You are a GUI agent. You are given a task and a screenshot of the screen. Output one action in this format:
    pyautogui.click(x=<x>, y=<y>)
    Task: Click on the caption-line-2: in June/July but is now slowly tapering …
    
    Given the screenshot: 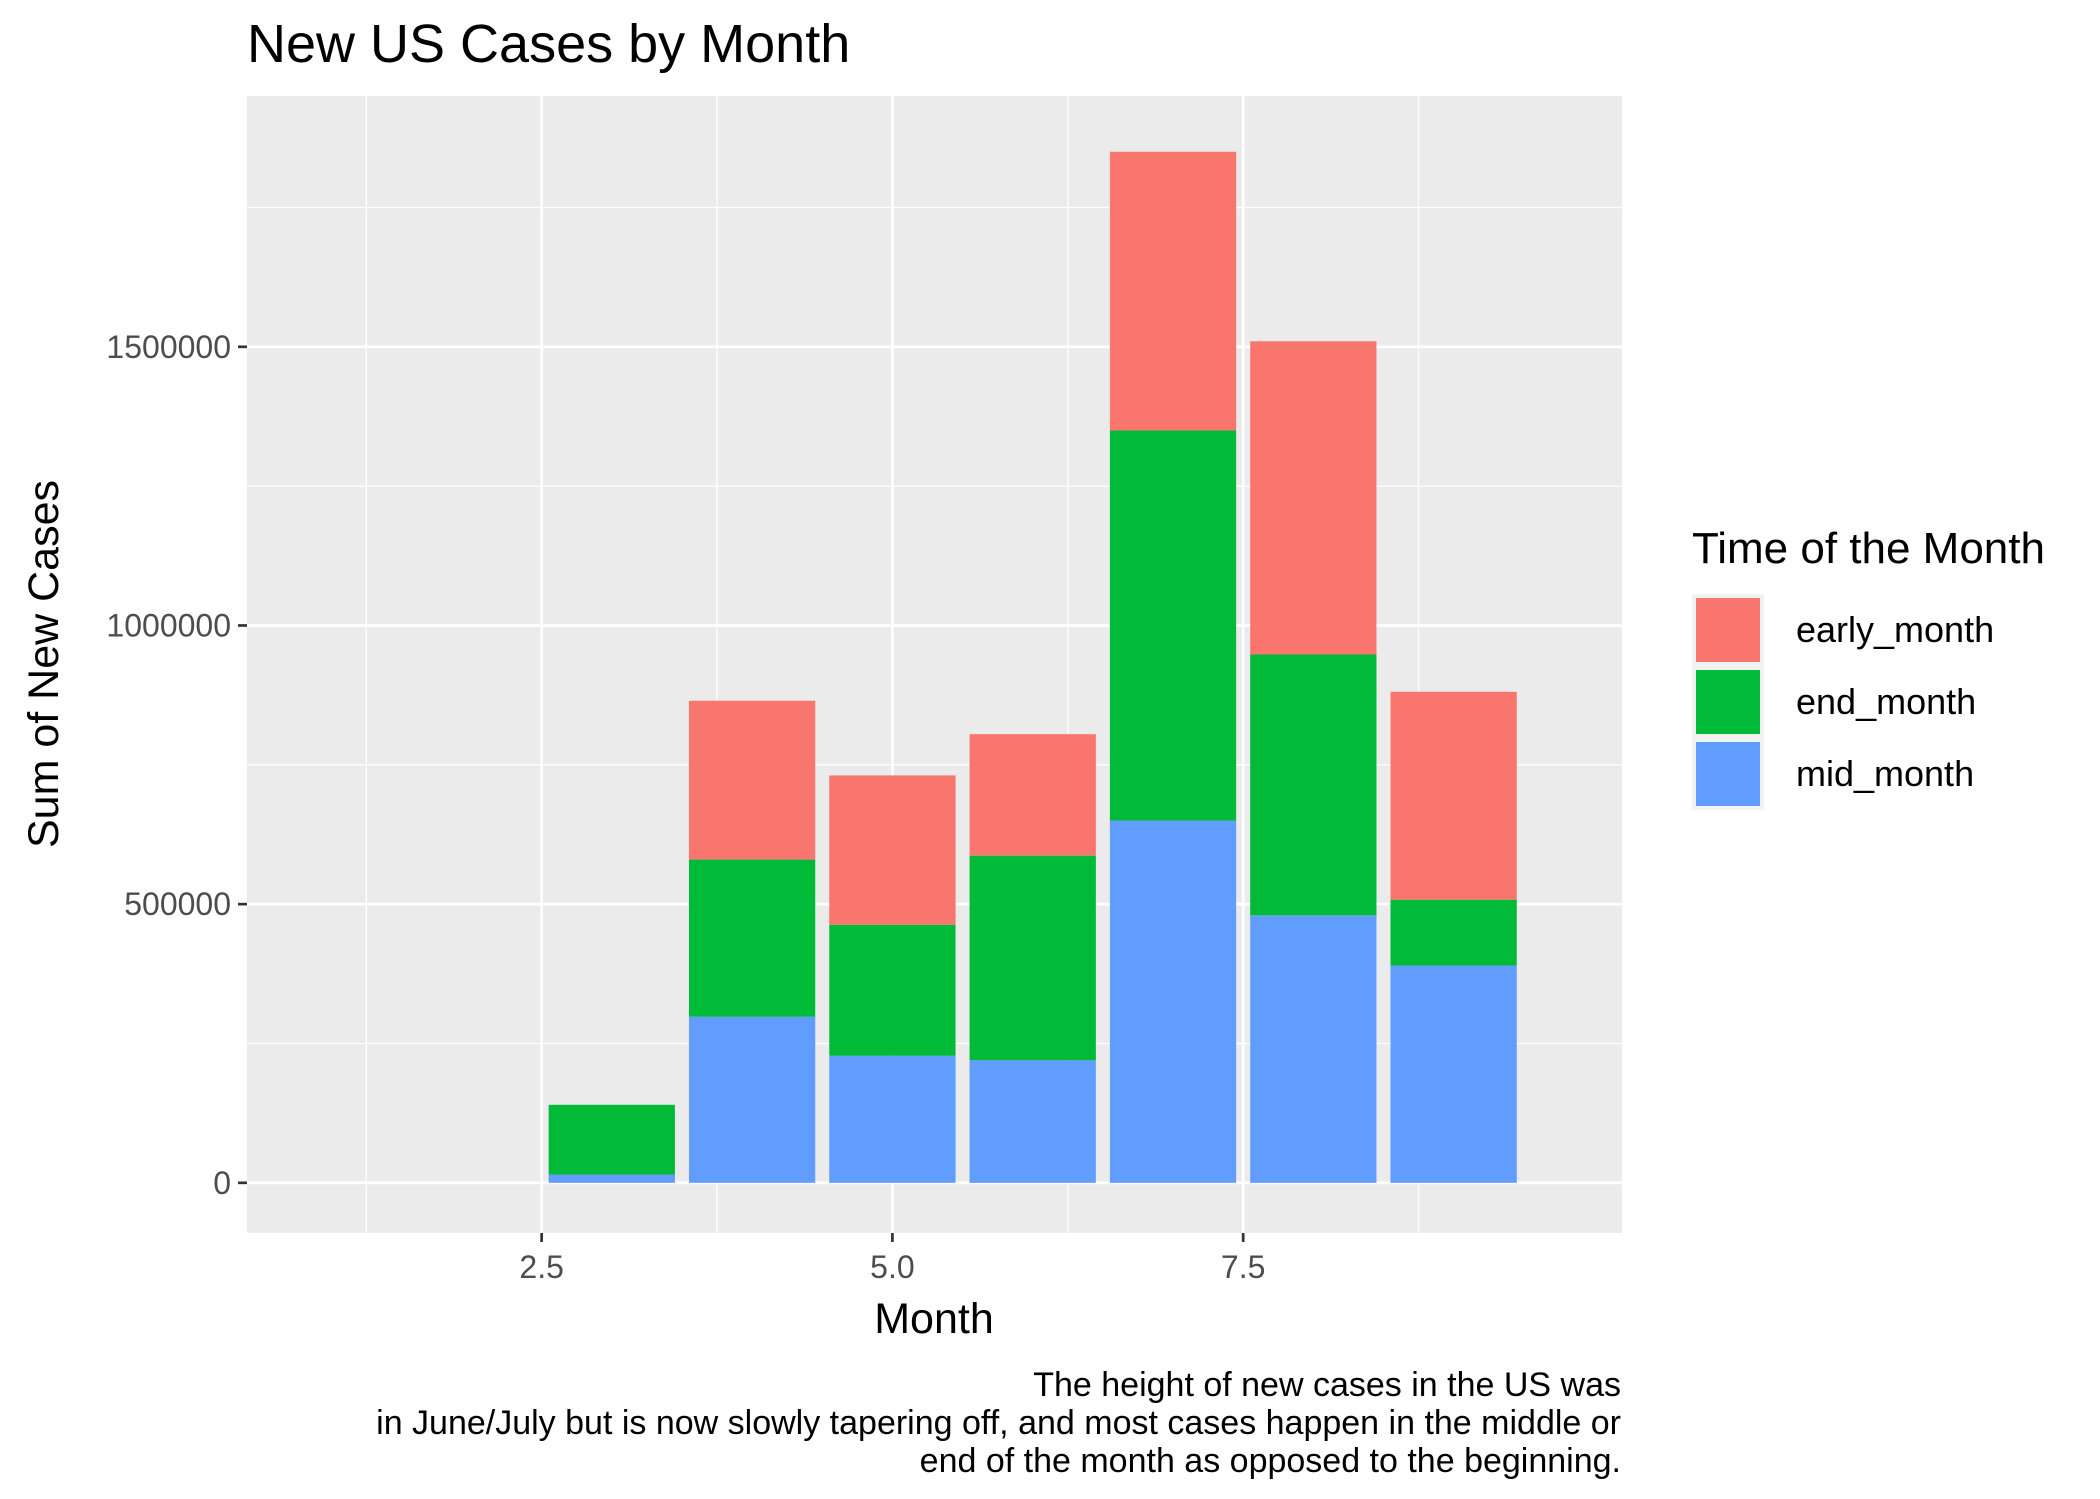 What is the action you would take?
    pyautogui.click(x=998, y=1423)
    